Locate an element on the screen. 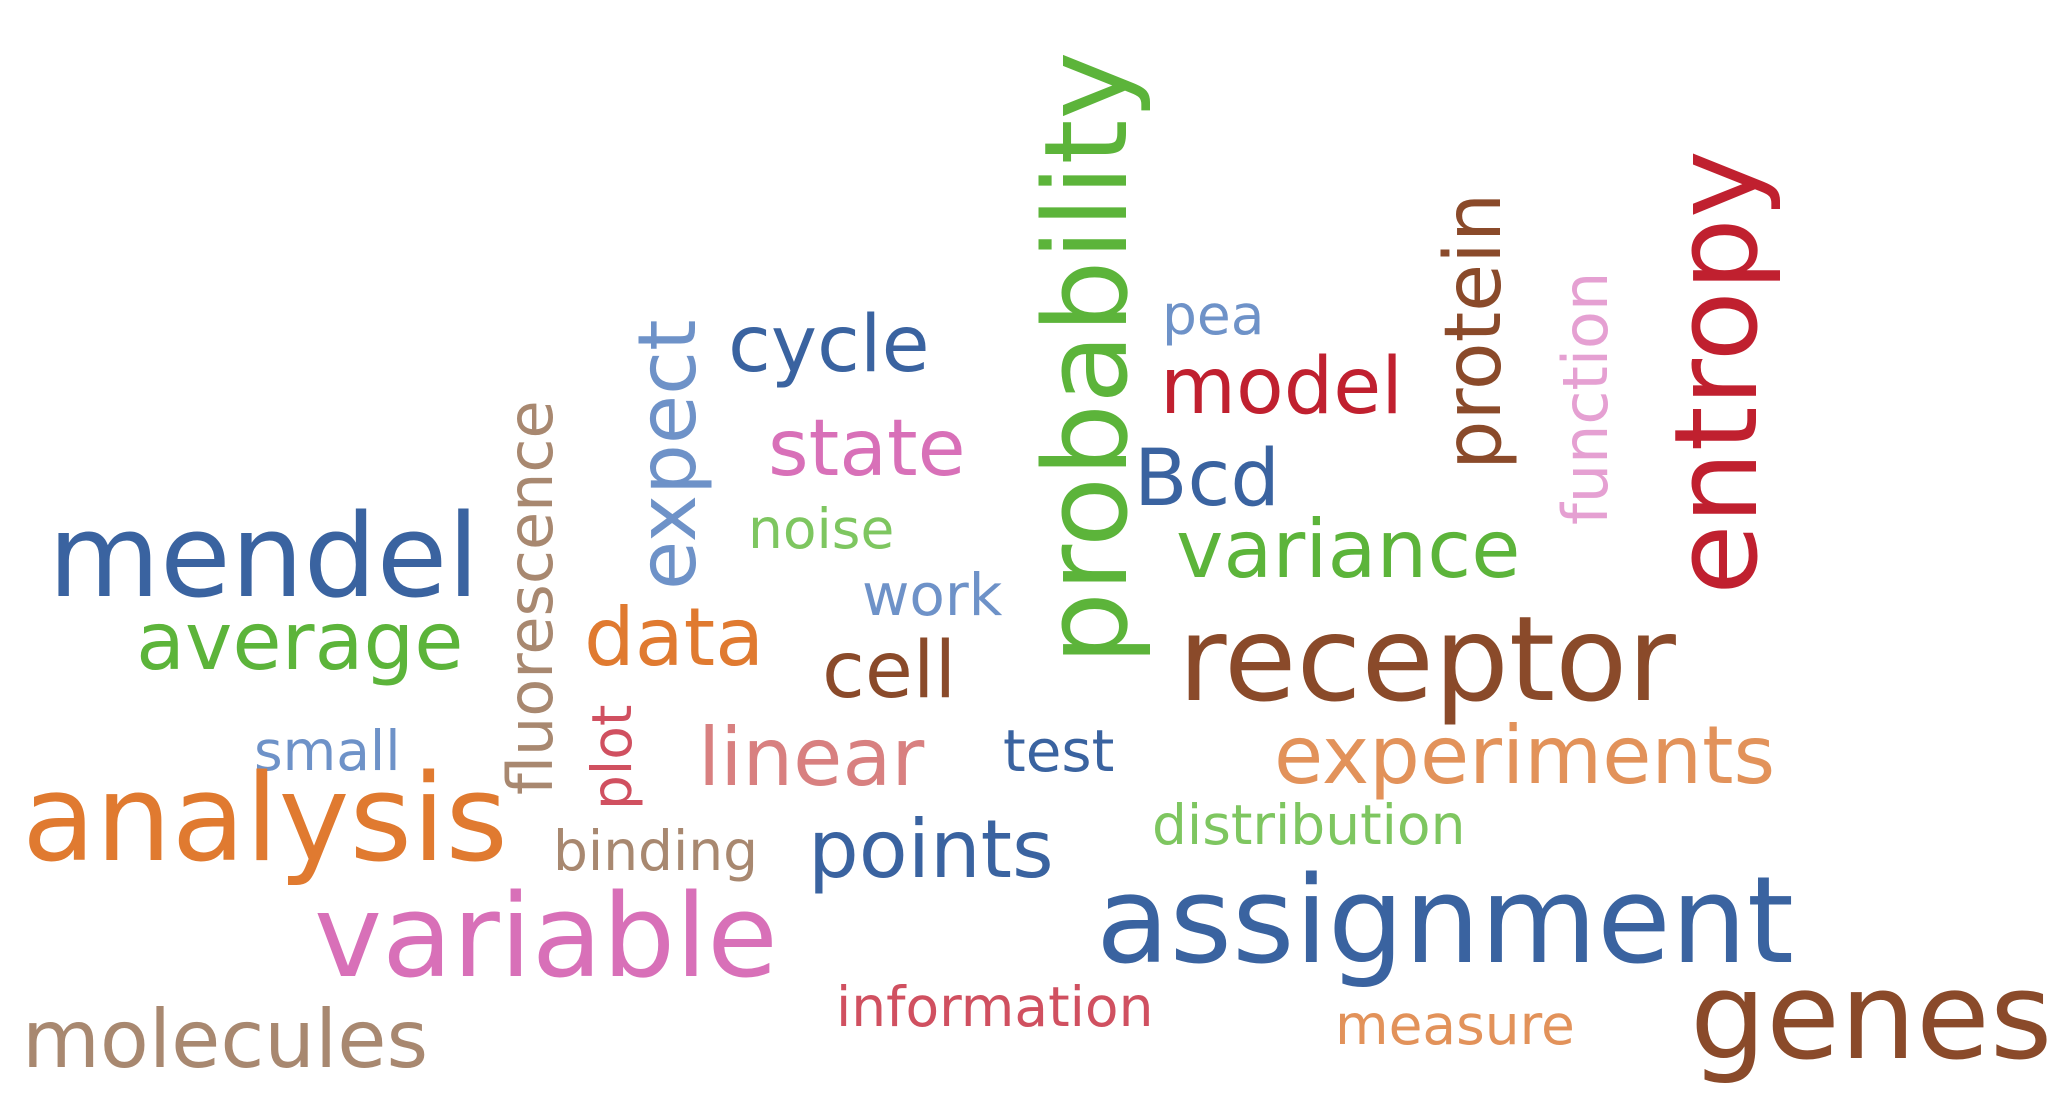 This screenshot has height=1106, width=2064. word-distribution: distribution is located at coordinates (1309, 825).